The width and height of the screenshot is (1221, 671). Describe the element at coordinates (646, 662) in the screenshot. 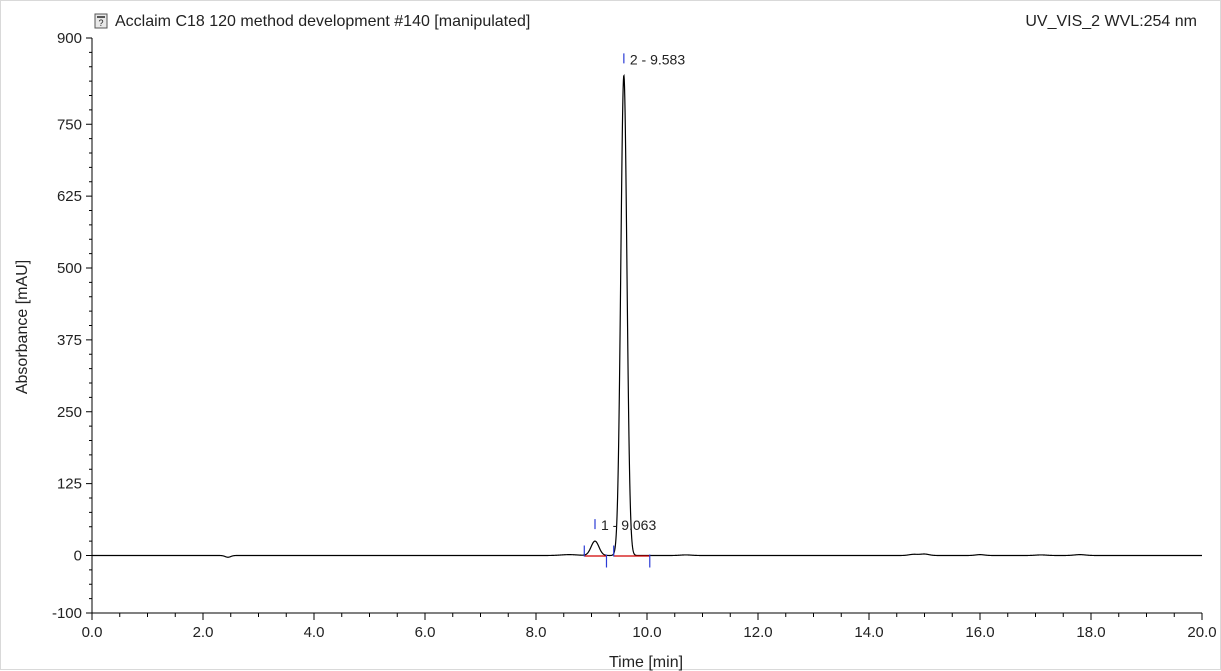

I see `x-axis-label: Time [min]` at that location.